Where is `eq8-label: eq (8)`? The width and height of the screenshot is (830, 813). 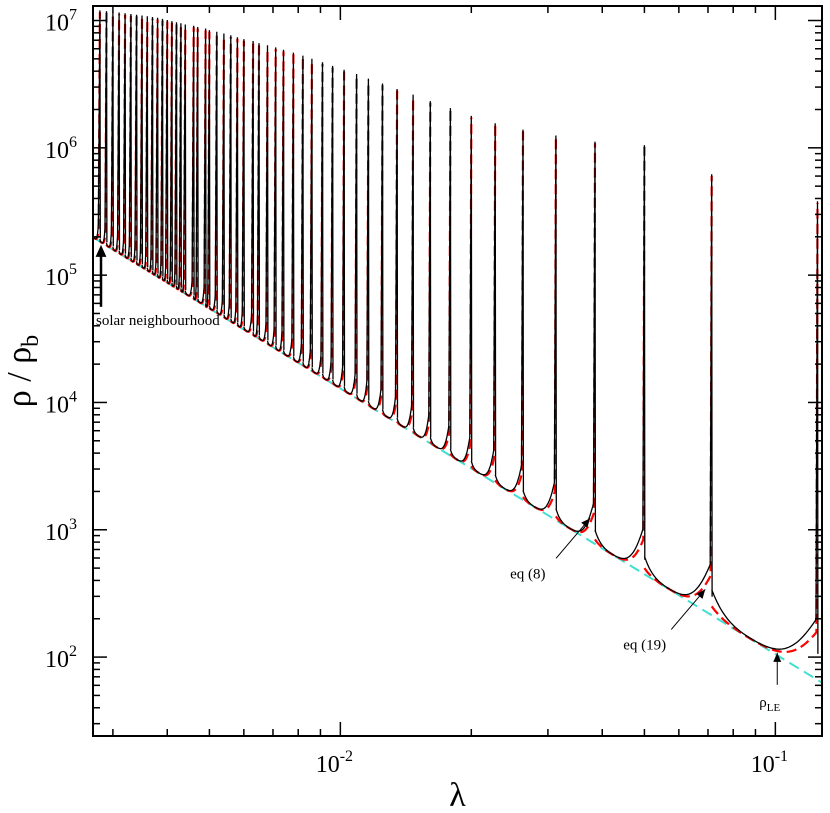
eq8-label: eq (8) is located at coordinates (527, 574).